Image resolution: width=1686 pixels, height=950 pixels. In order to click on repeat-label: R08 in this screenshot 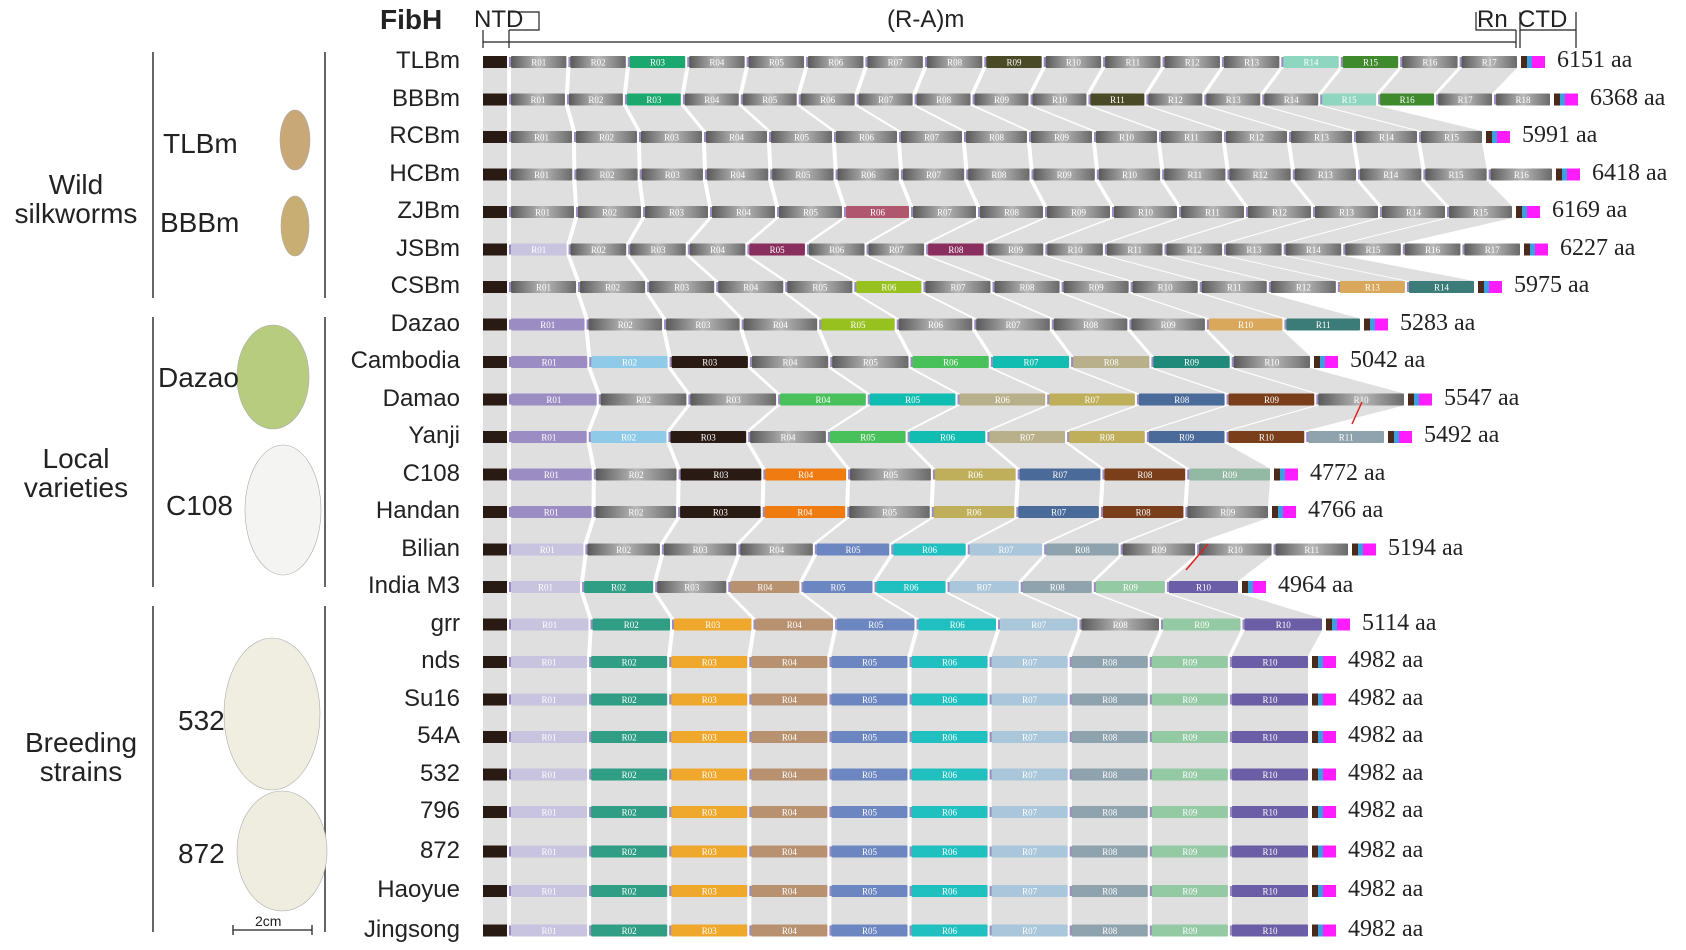, I will do `click(956, 250)`.